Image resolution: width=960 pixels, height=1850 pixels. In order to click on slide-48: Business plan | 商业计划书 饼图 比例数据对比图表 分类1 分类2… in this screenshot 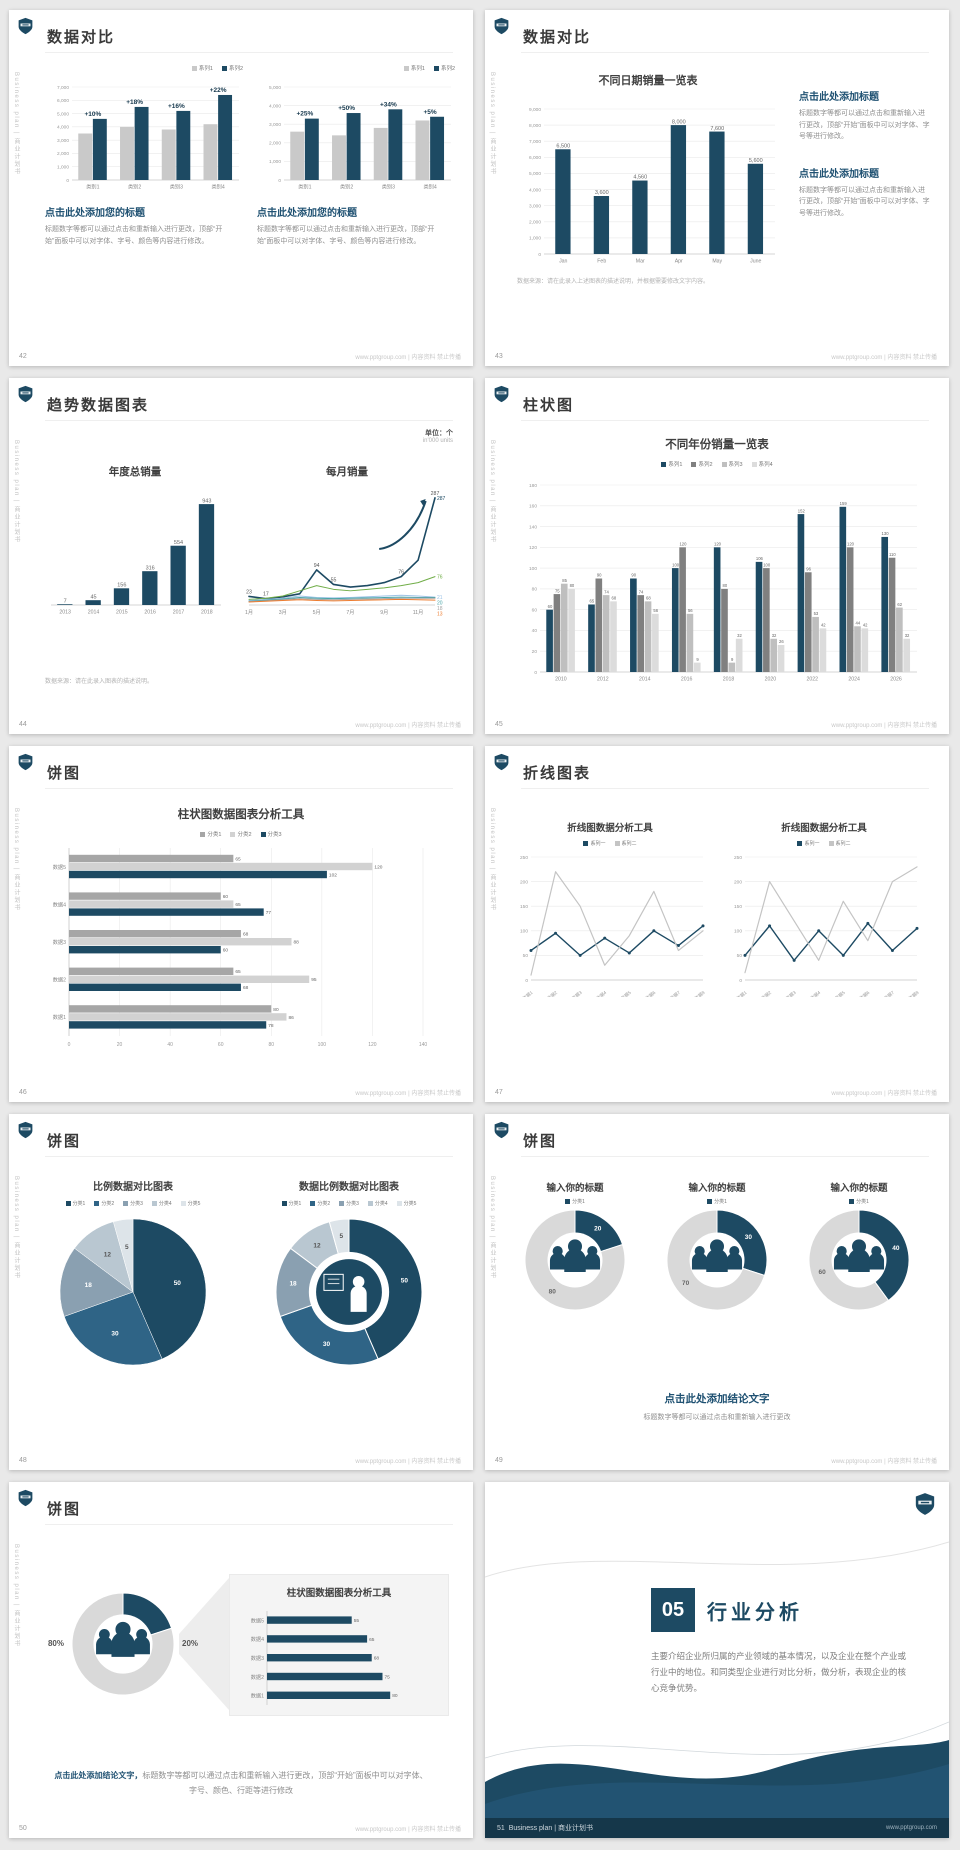, I will do `click(241, 1292)`.